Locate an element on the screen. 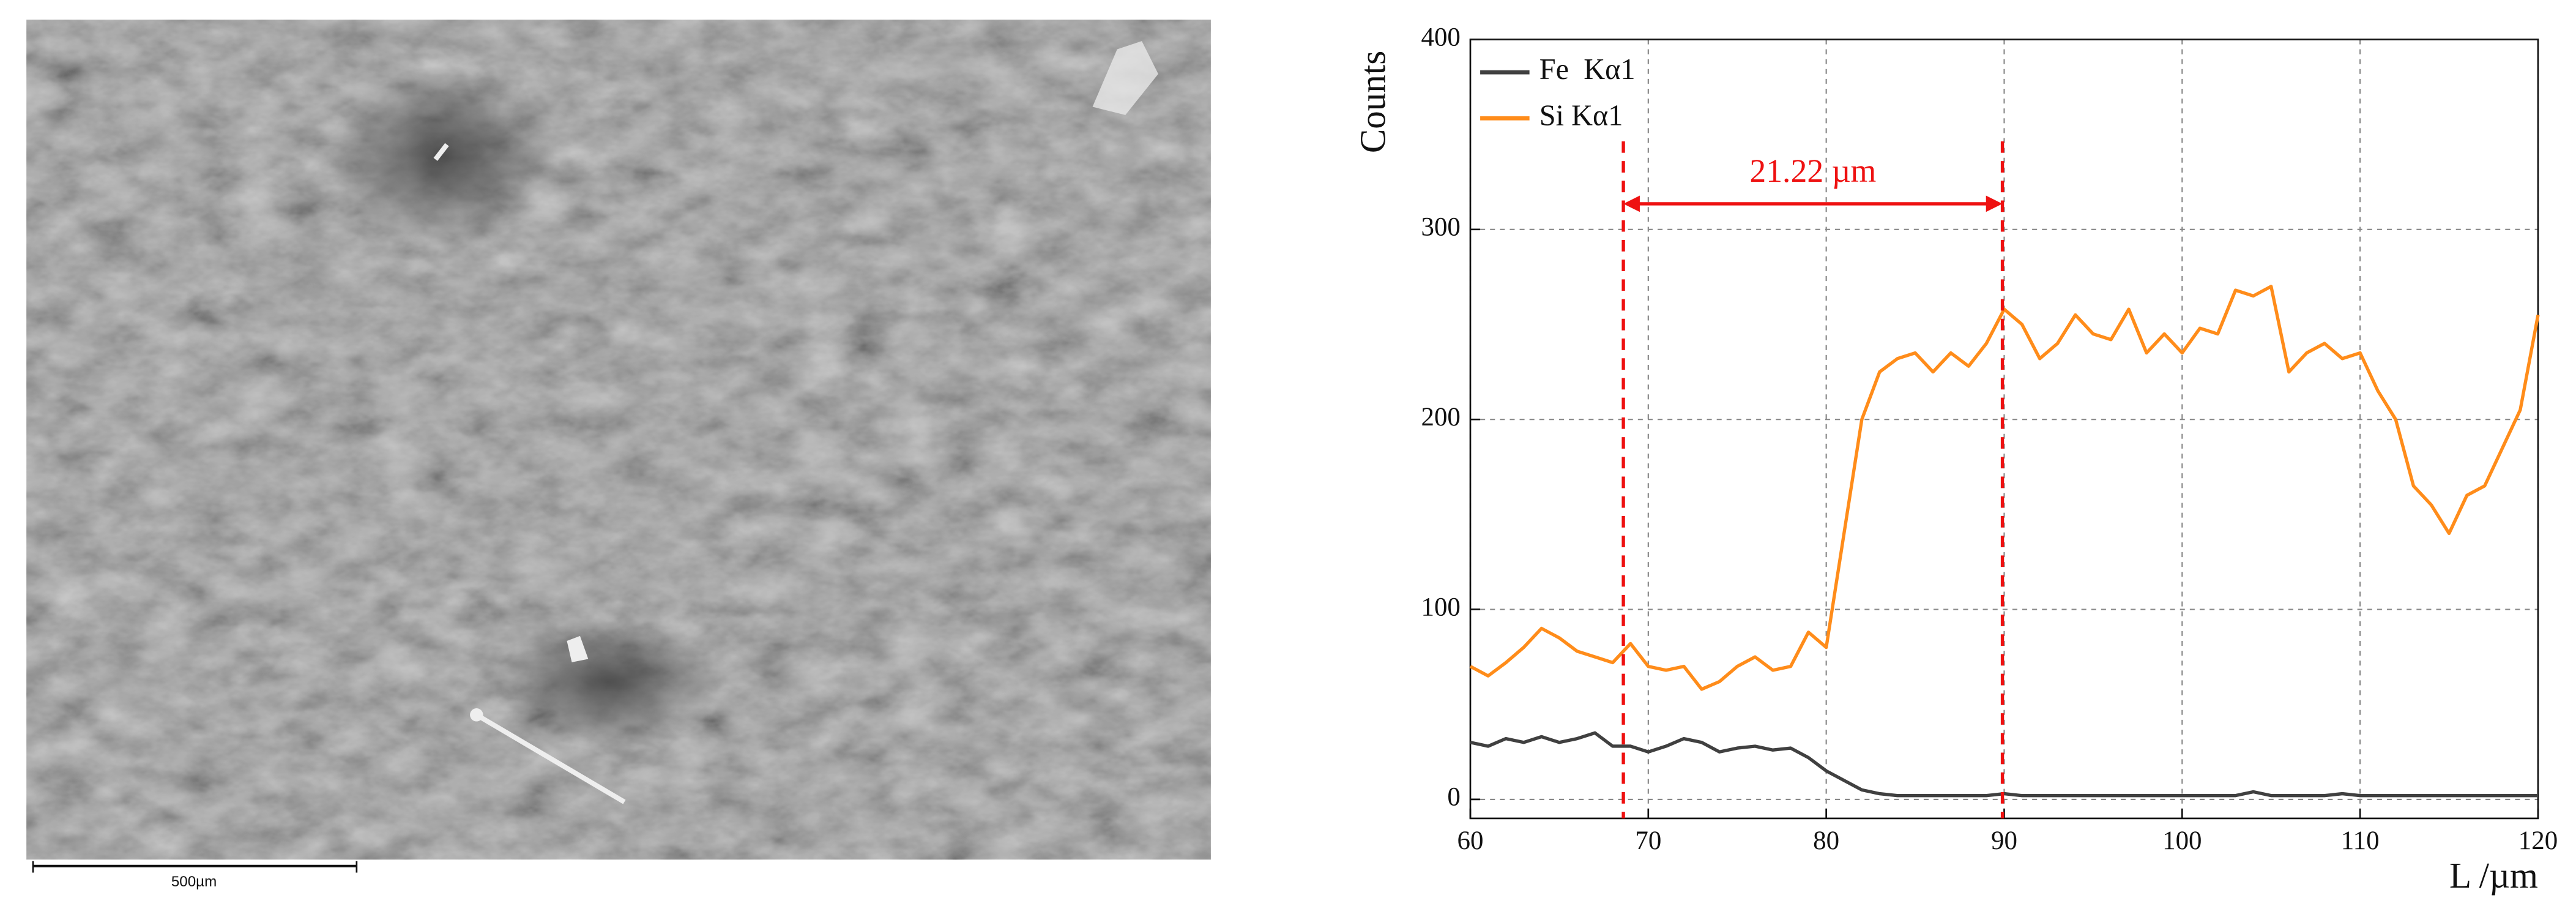 Image resolution: width=2576 pixels, height=917 pixels. annotation-label: 21.22 µm is located at coordinates (1812, 170).